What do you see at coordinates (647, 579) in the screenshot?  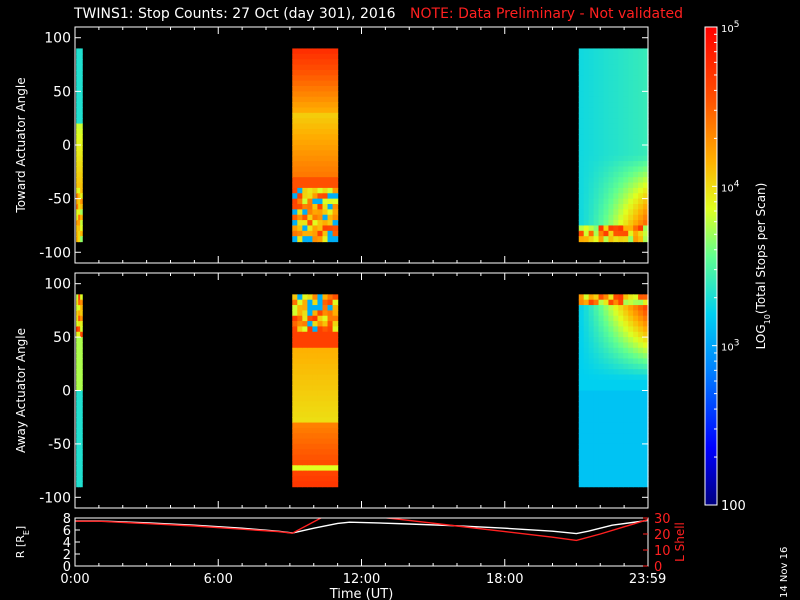 I see `xtick-label: 23:59` at bounding box center [647, 579].